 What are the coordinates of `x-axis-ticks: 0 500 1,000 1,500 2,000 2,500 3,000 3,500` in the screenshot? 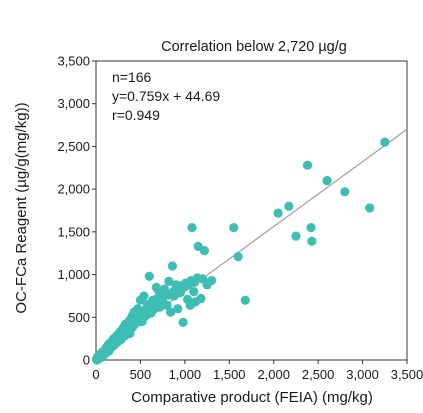 It's located at (257, 371).